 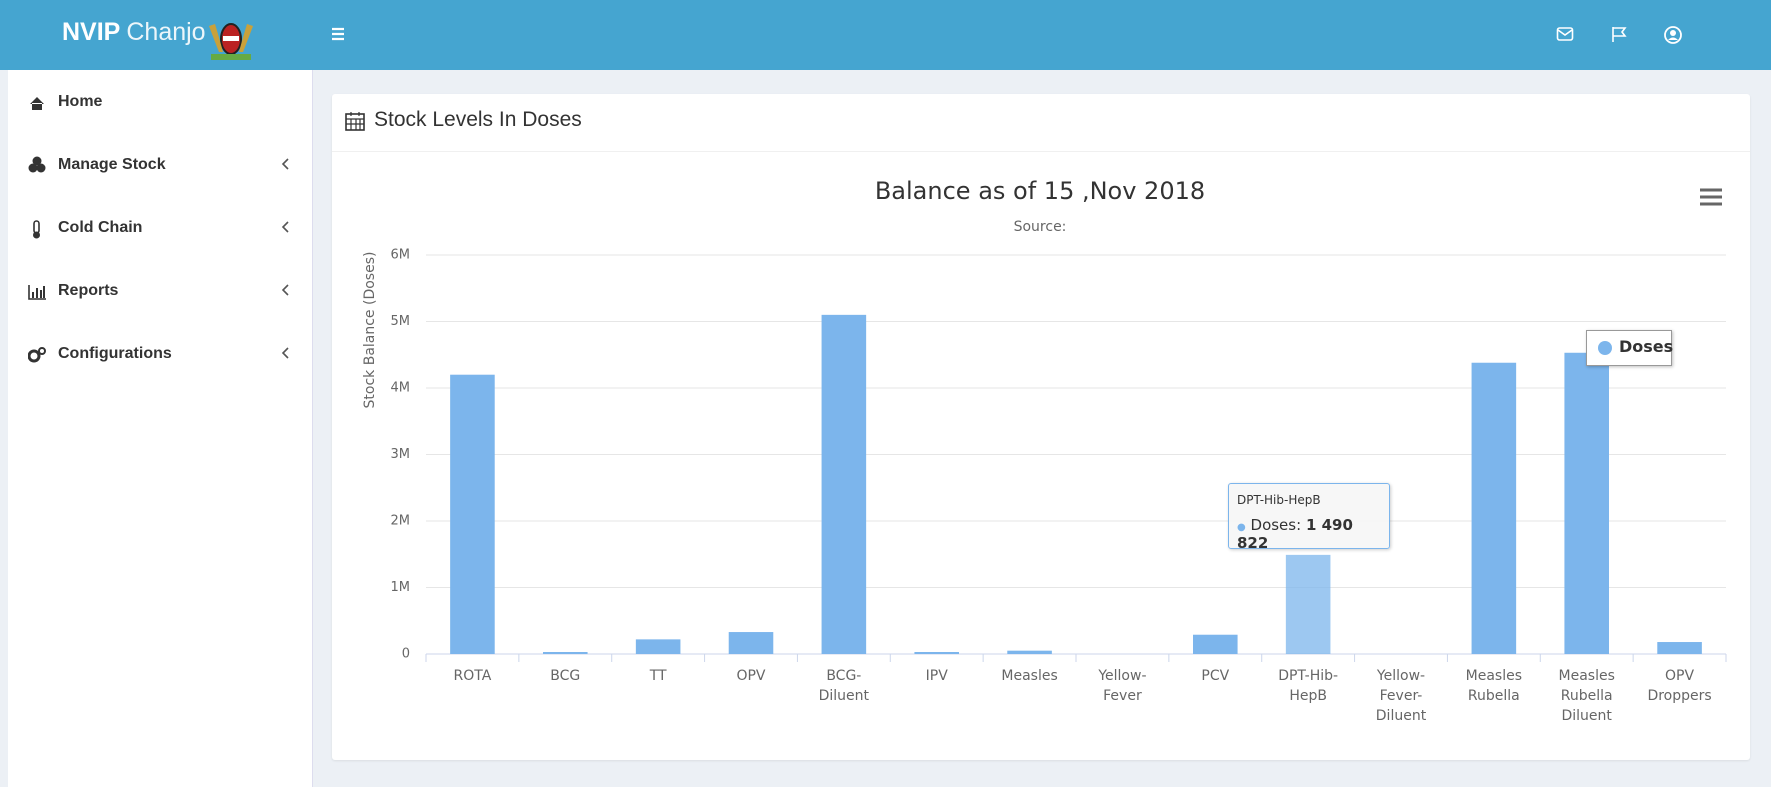 What do you see at coordinates (401, 321) in the screenshot?
I see `y-tick-label: 5M` at bounding box center [401, 321].